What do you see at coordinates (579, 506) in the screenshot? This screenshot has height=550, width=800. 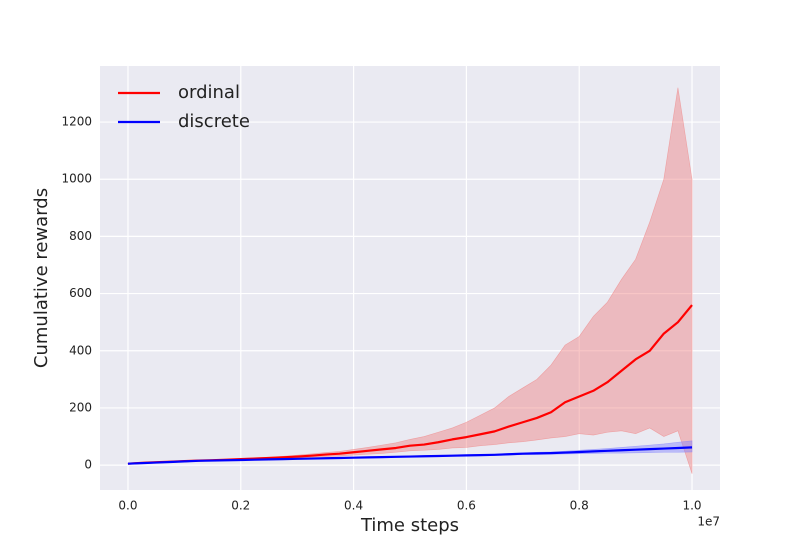 I see `x-tick-label: 0.8` at bounding box center [579, 506].